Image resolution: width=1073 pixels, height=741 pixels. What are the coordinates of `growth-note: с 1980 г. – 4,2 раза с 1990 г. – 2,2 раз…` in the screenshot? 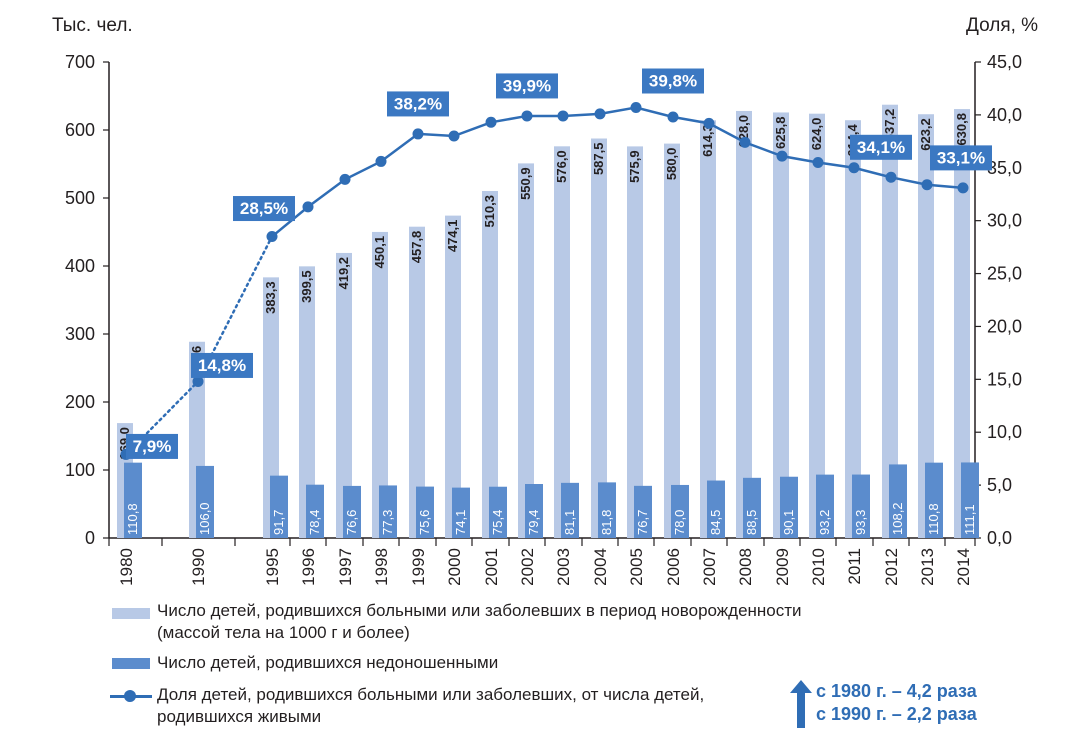 It's located at (900, 705).